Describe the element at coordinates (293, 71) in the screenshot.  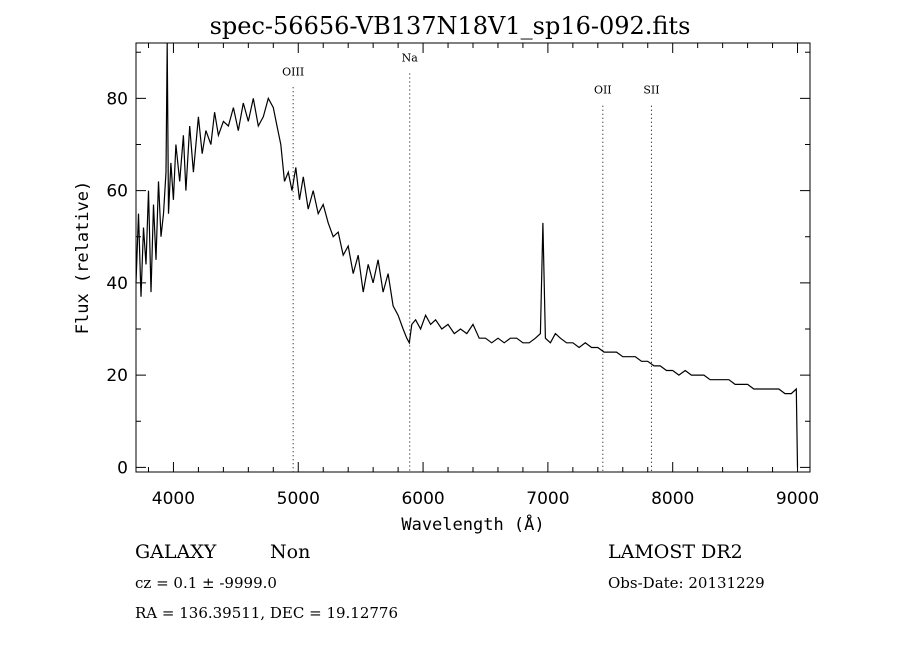
I see `spectral-line-label: OIII` at that location.